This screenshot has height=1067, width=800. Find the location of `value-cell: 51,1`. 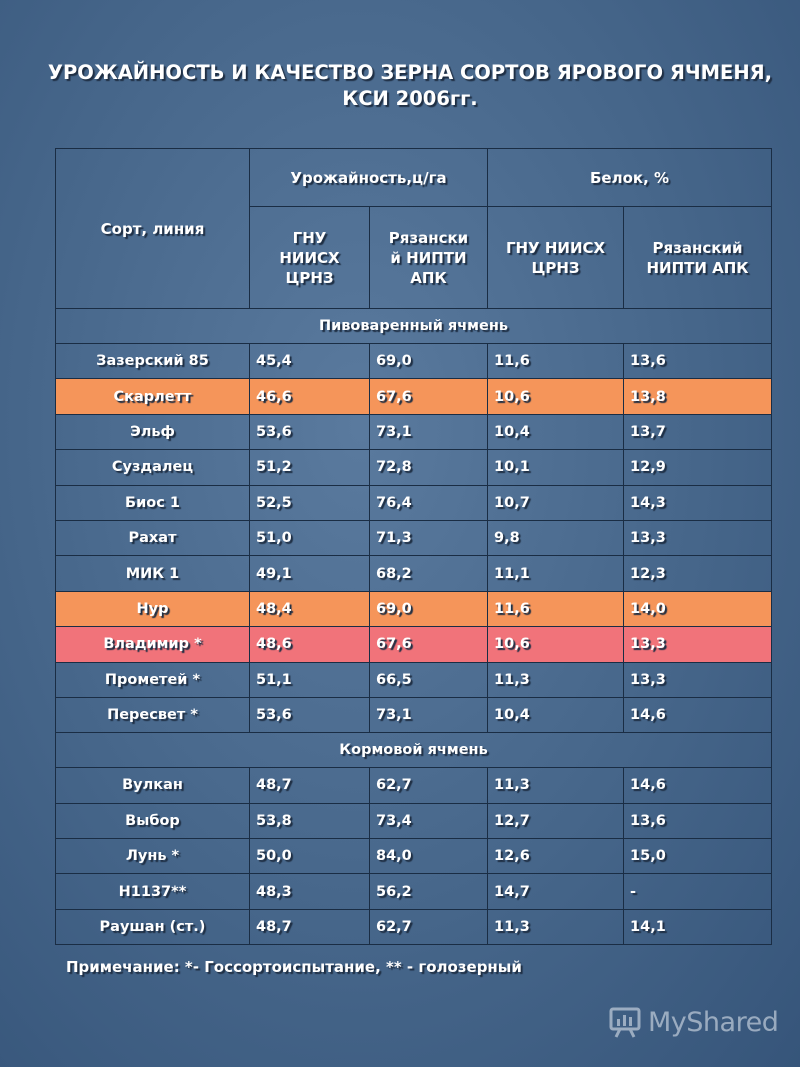

value-cell: 51,1 is located at coordinates (309, 679).